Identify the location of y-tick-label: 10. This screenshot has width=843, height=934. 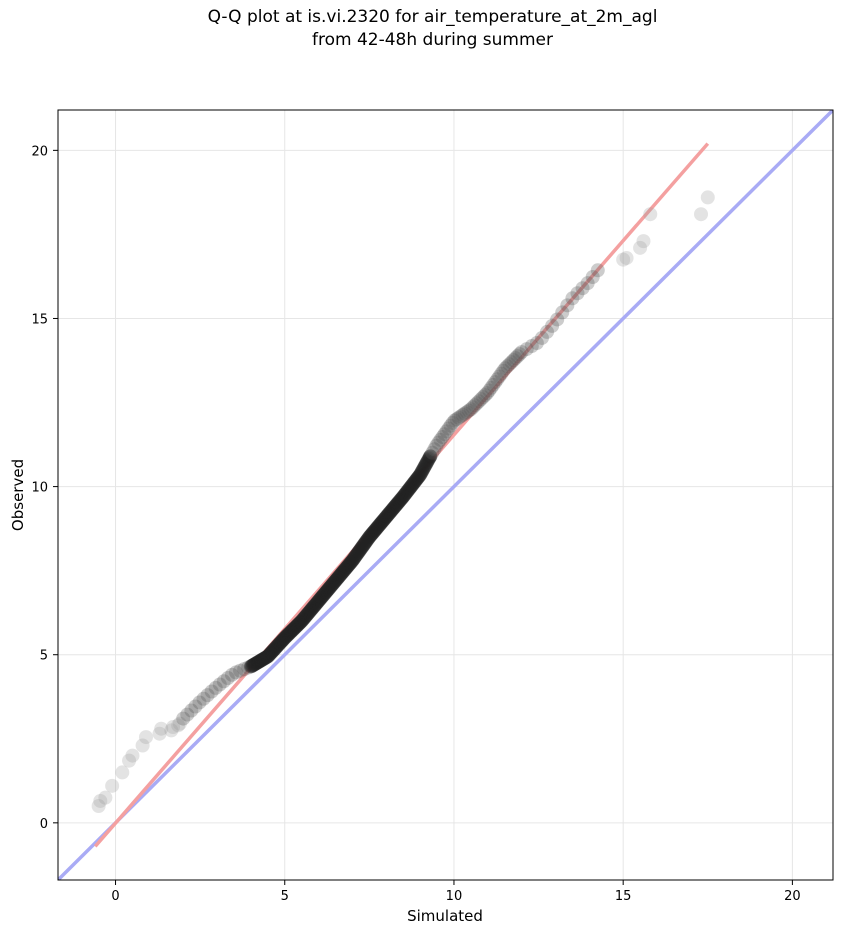
(39, 488).